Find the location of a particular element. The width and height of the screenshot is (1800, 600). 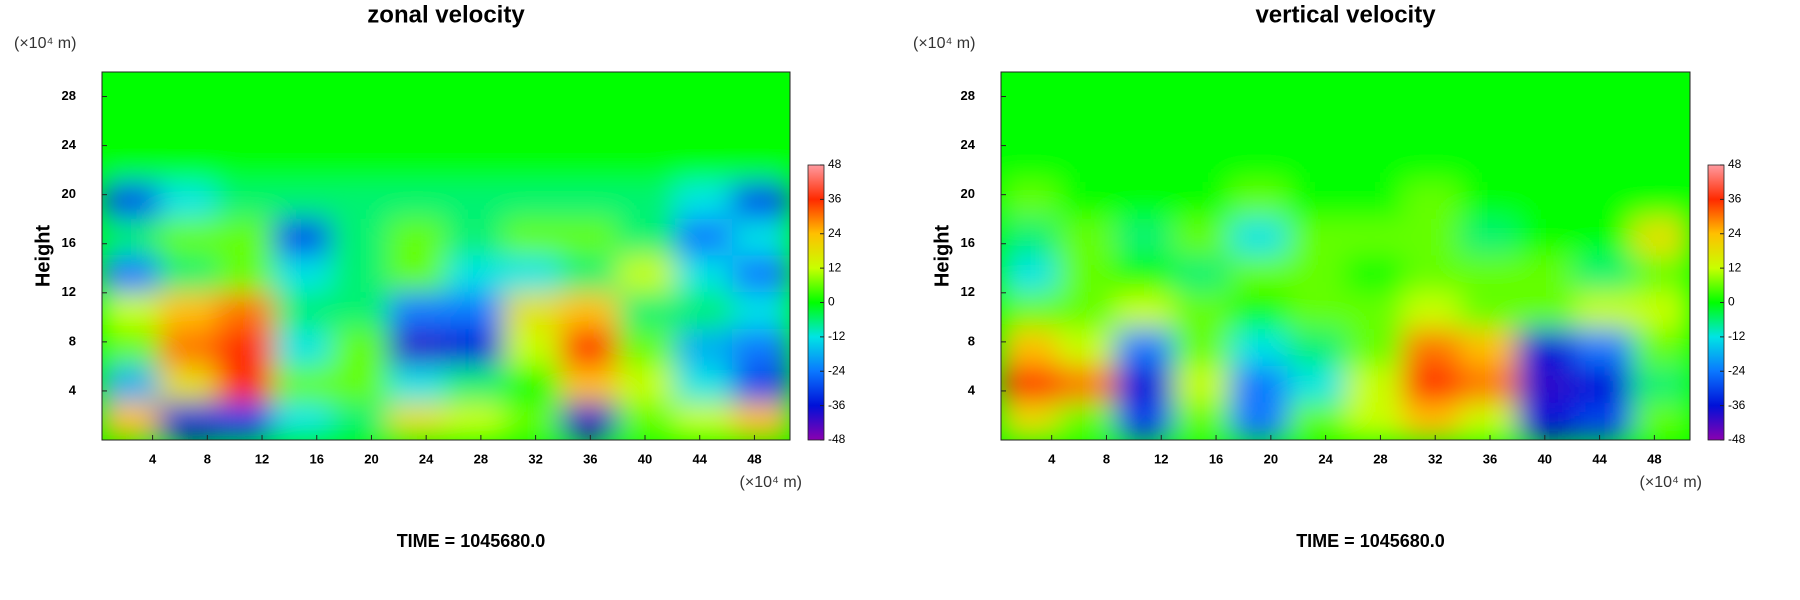

x-tick-label: 24 is located at coordinates (426, 458).